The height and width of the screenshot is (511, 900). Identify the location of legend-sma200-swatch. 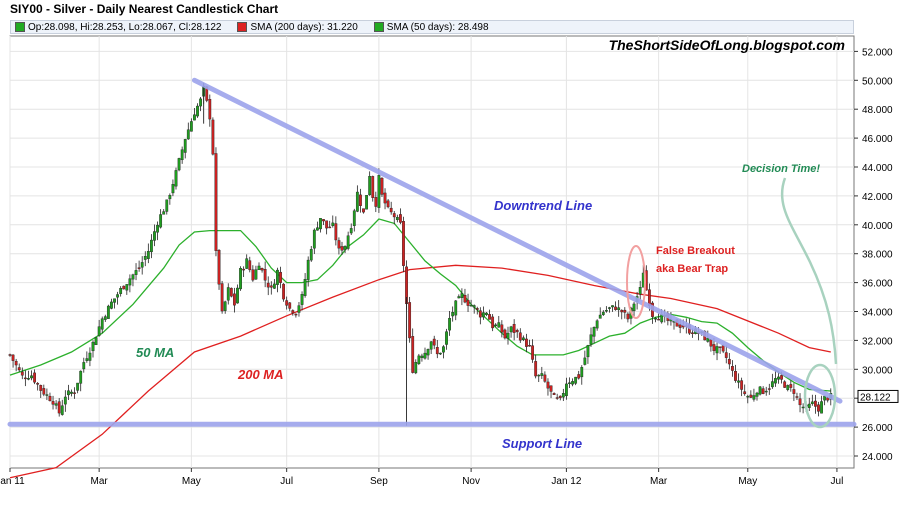
(242, 27).